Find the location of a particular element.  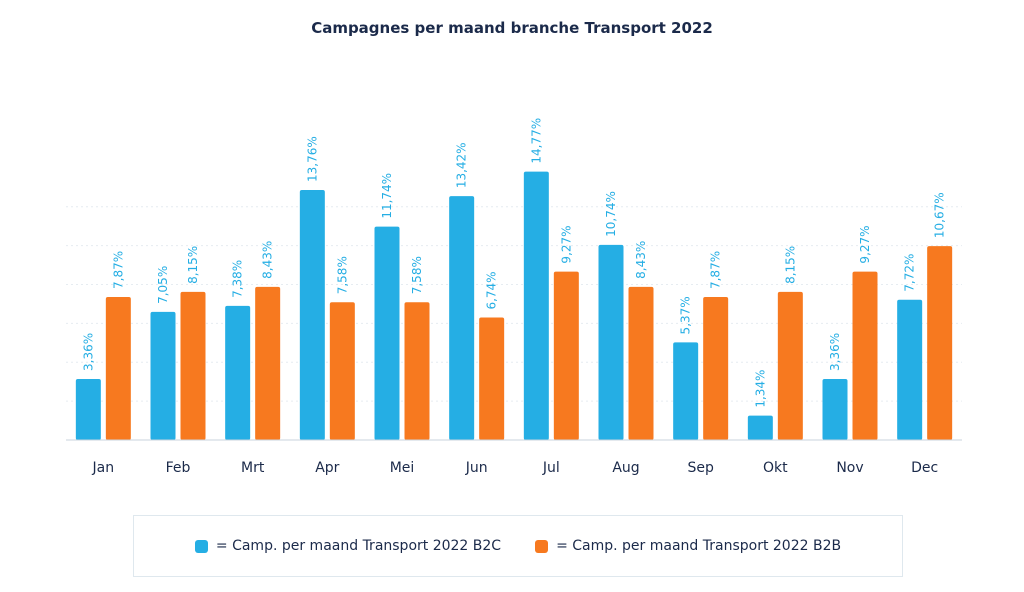

data-label-b2c-jan: 3,36% is located at coordinates (88, 352).